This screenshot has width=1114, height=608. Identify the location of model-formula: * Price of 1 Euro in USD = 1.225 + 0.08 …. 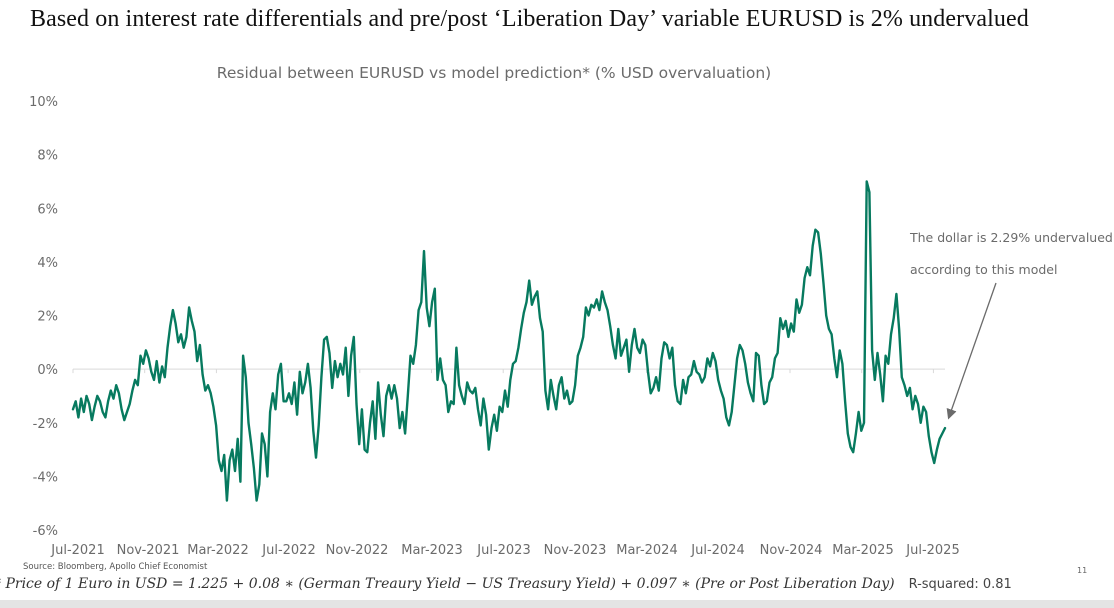
(506, 584).